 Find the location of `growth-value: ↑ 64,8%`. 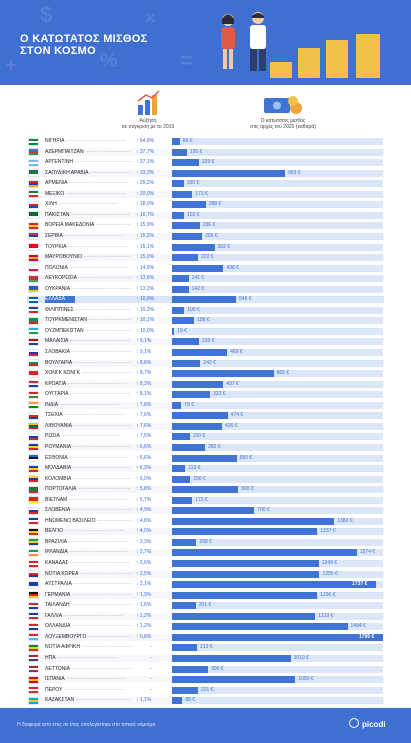

growth-value: ↑ 64,8% is located at coordinates (145, 141).